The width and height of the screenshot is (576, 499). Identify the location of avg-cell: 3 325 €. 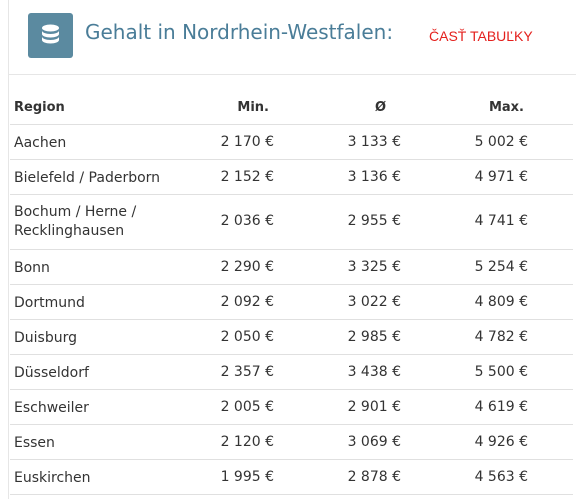
(374, 267).